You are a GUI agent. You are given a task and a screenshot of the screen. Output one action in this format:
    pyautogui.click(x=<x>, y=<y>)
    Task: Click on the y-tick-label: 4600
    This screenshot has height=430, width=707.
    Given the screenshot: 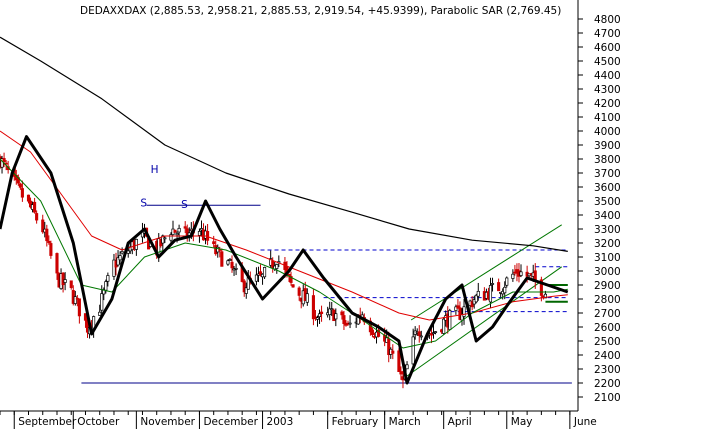 What is the action you would take?
    pyautogui.click(x=607, y=48)
    